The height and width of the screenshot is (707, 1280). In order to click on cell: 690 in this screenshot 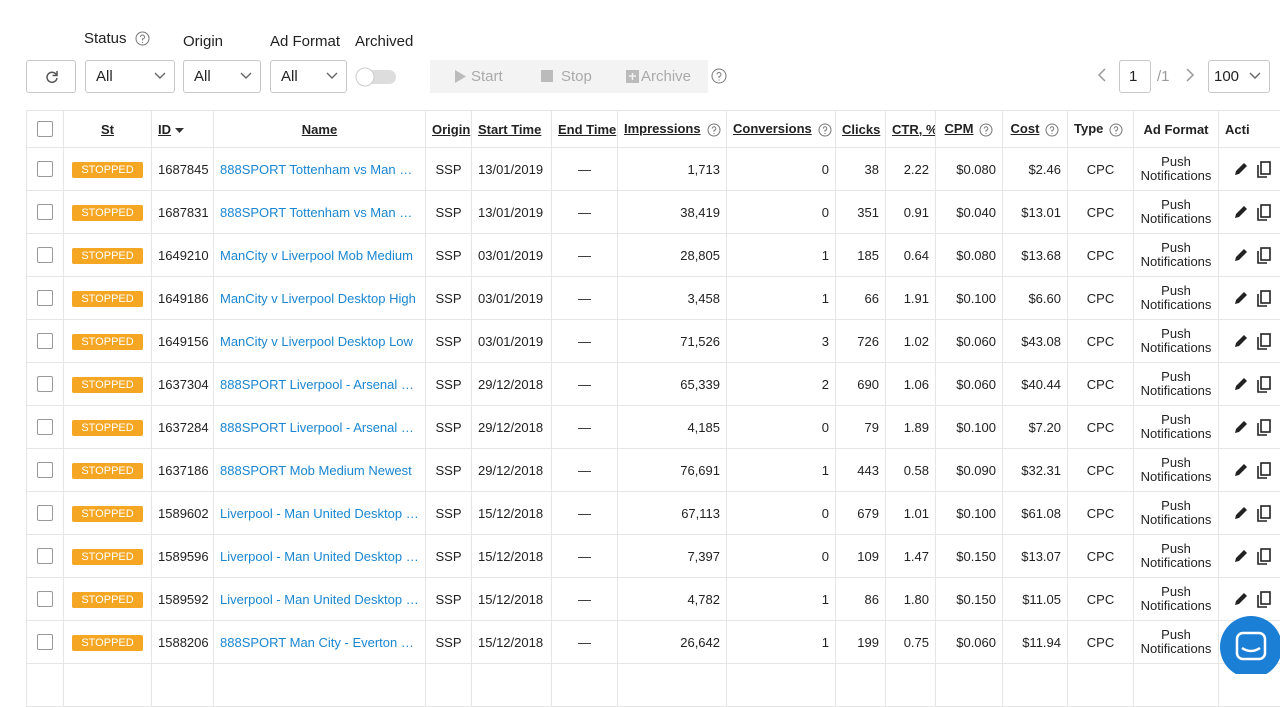, I will do `click(861, 384)`.